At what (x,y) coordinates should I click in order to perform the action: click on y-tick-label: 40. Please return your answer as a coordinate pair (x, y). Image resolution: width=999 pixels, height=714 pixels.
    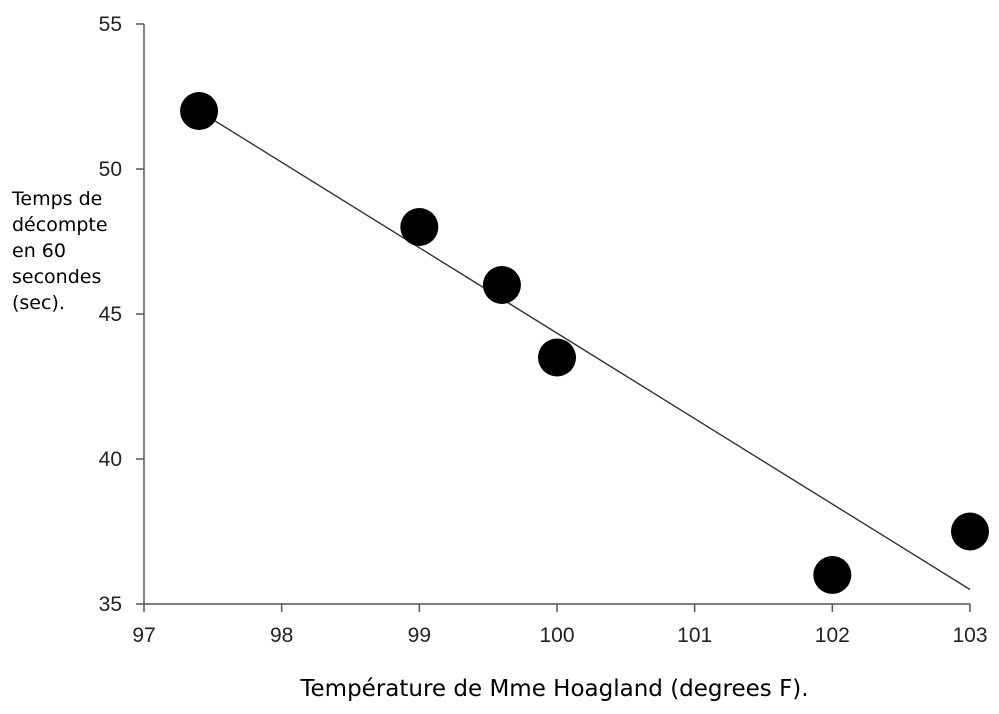
    Looking at the image, I should click on (110, 459).